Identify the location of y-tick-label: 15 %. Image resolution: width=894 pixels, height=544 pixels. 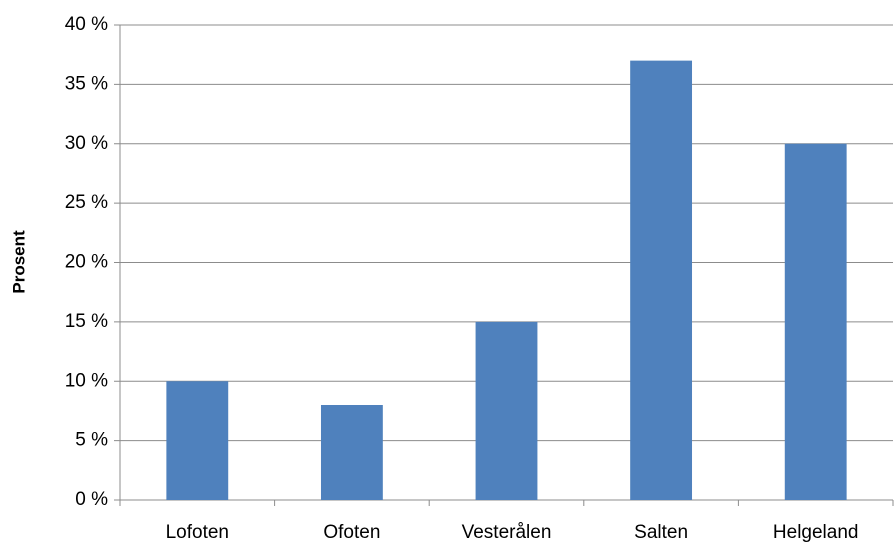
(86, 321).